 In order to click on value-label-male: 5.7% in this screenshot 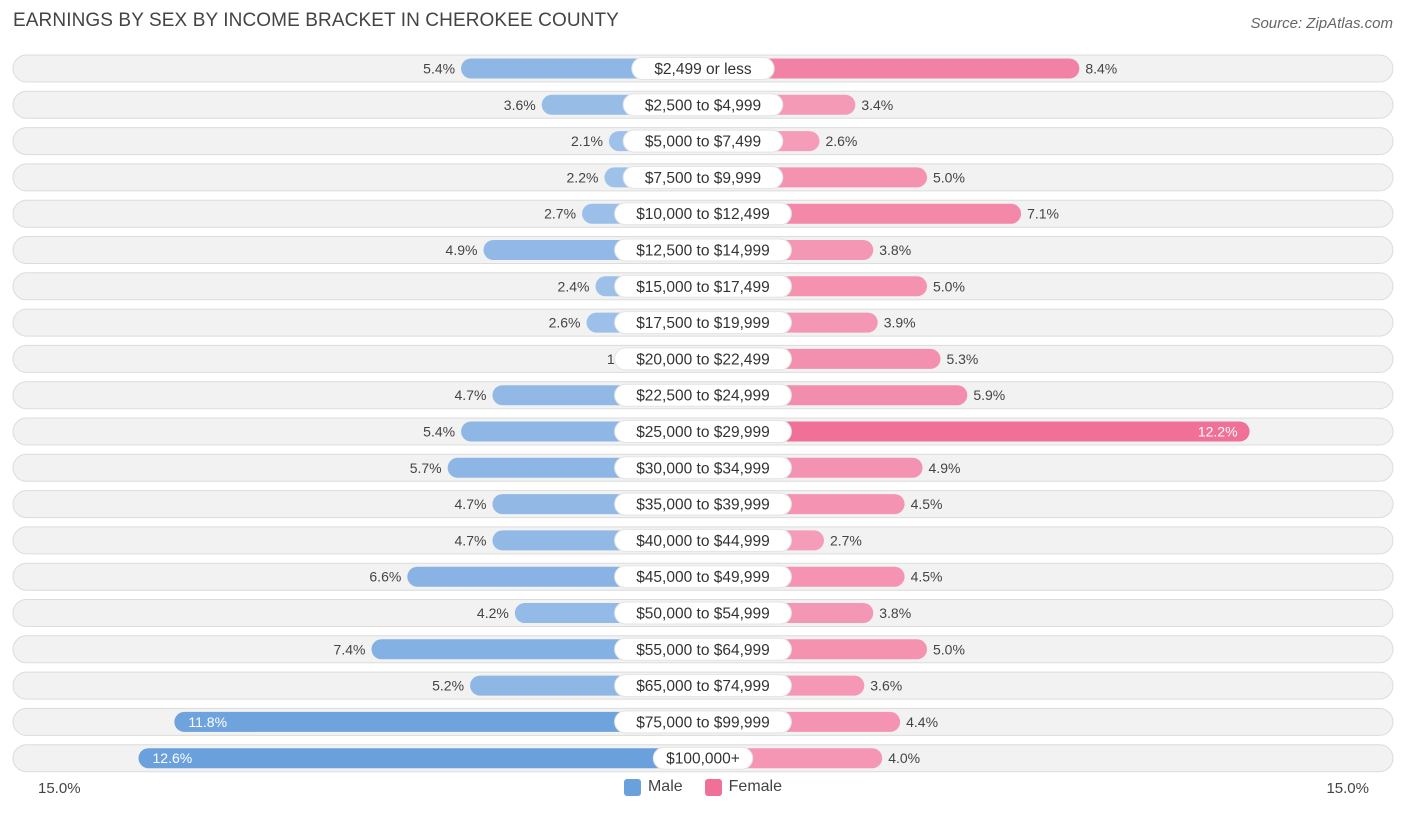, I will do `click(426, 468)`.